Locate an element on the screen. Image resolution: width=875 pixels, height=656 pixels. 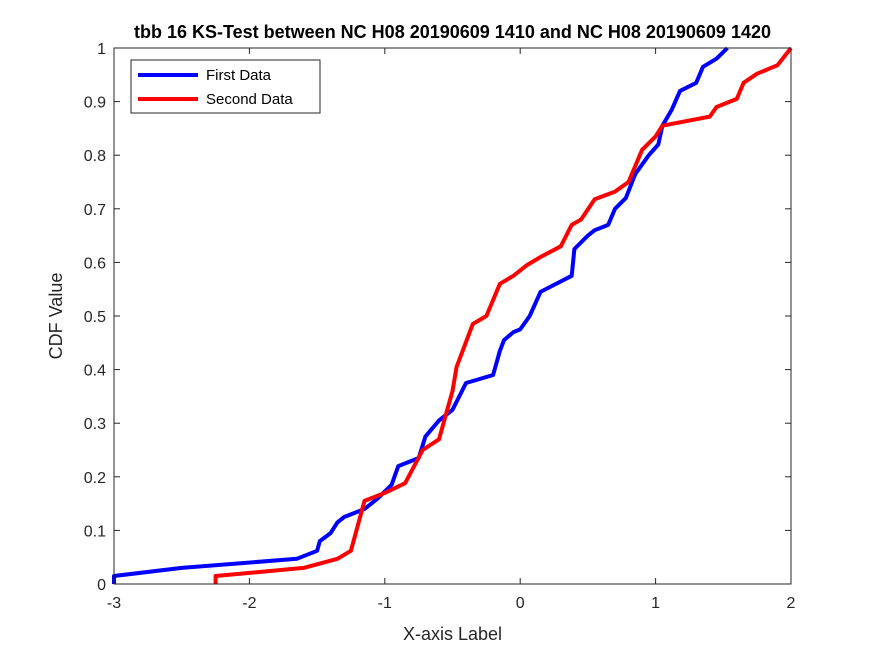
y-tick-label: 0.6 is located at coordinates (95, 263).